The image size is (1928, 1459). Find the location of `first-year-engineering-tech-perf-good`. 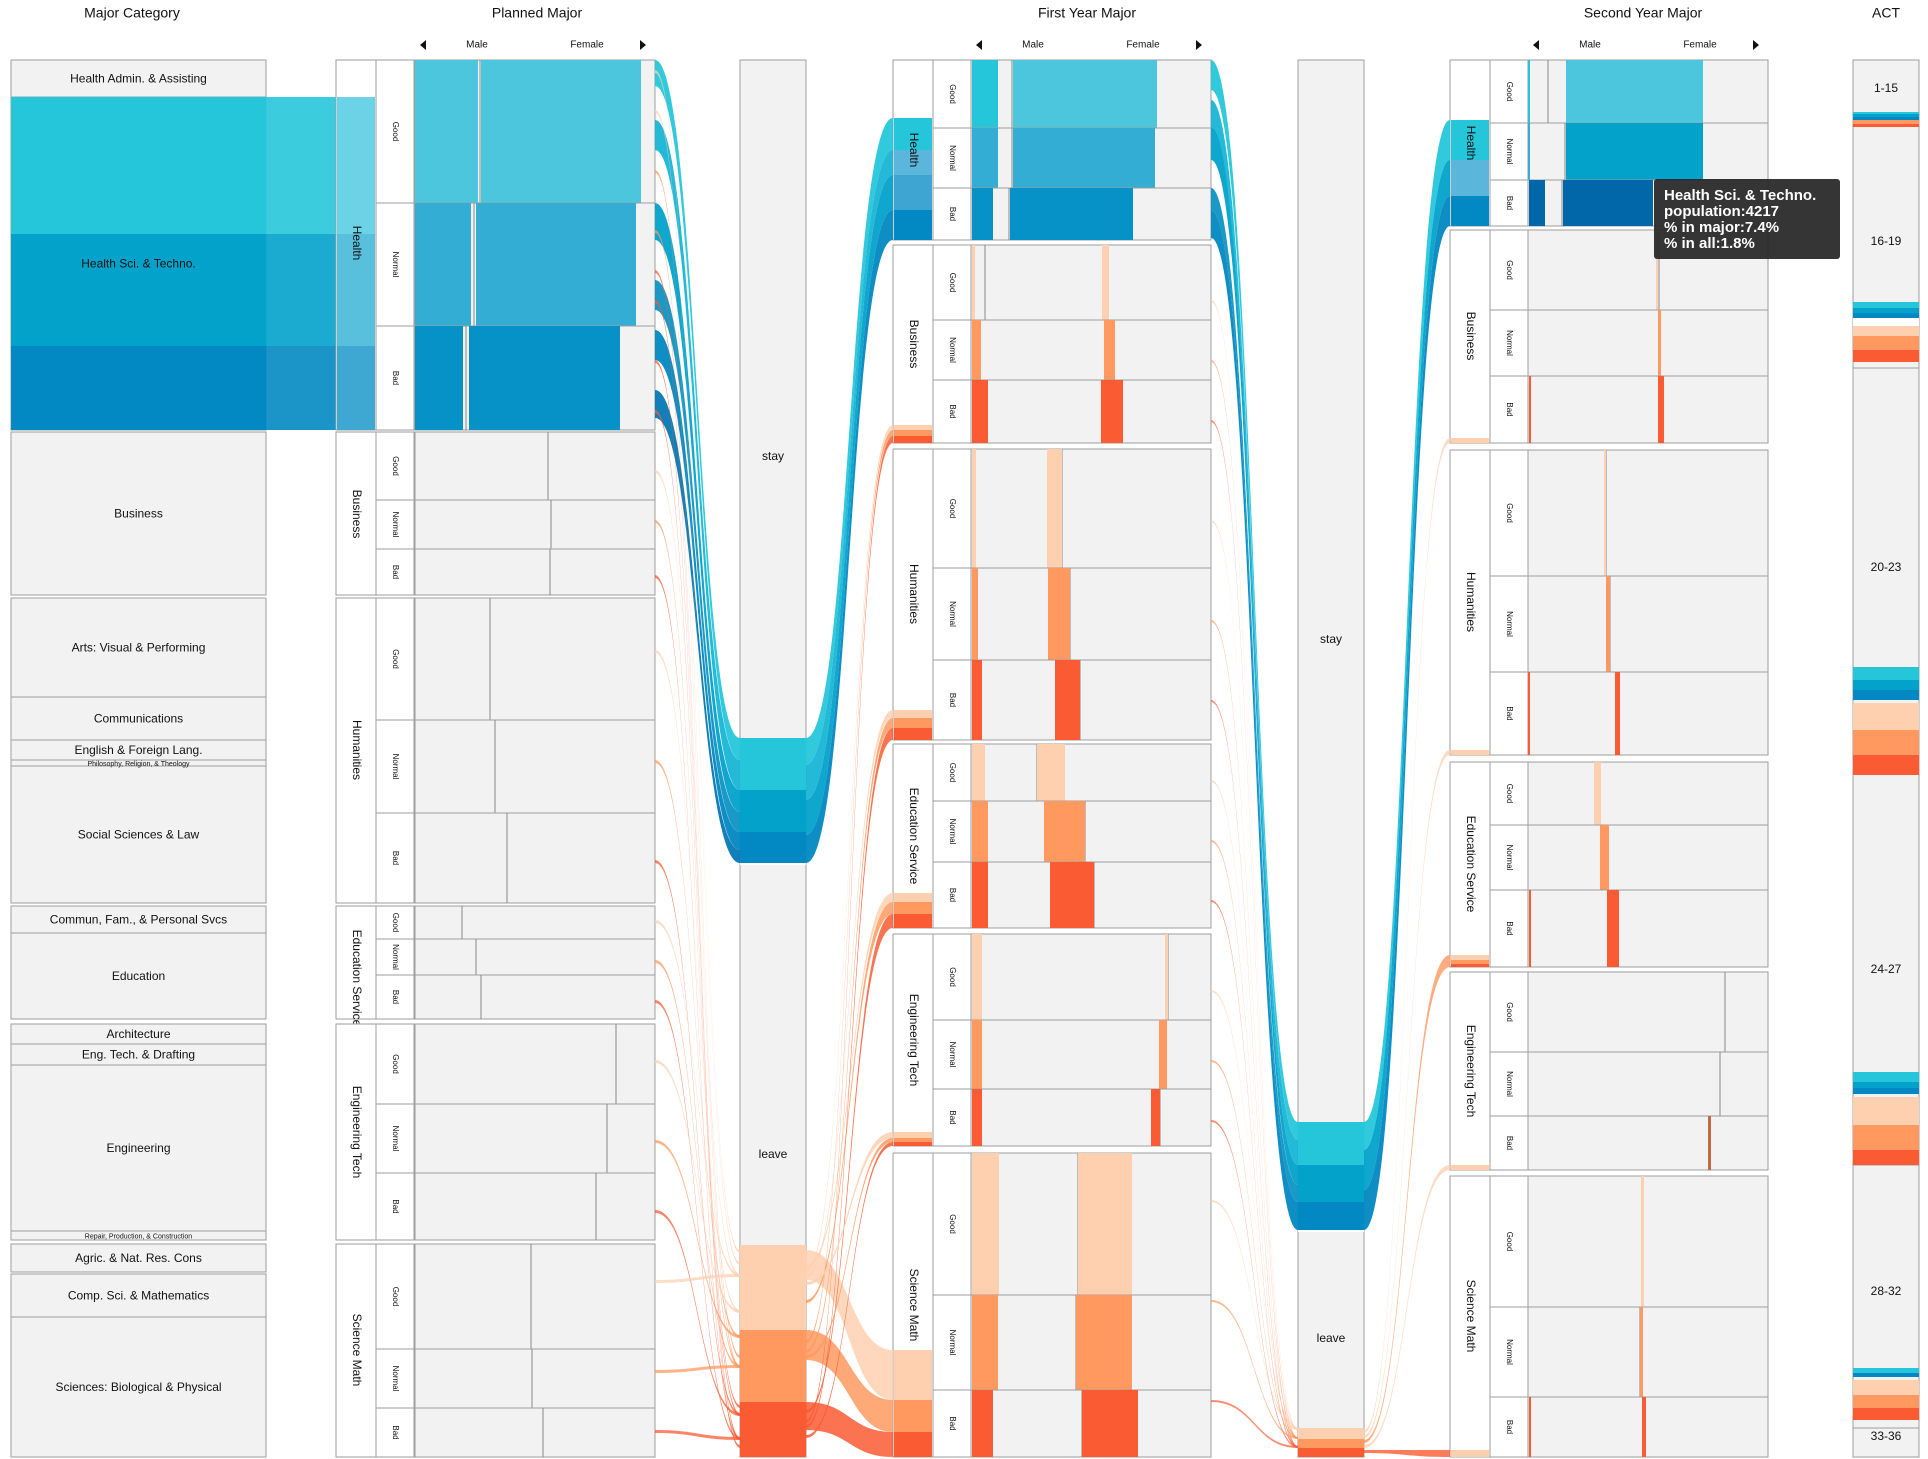

first-year-engineering-tech-perf-good is located at coordinates (952, 977).